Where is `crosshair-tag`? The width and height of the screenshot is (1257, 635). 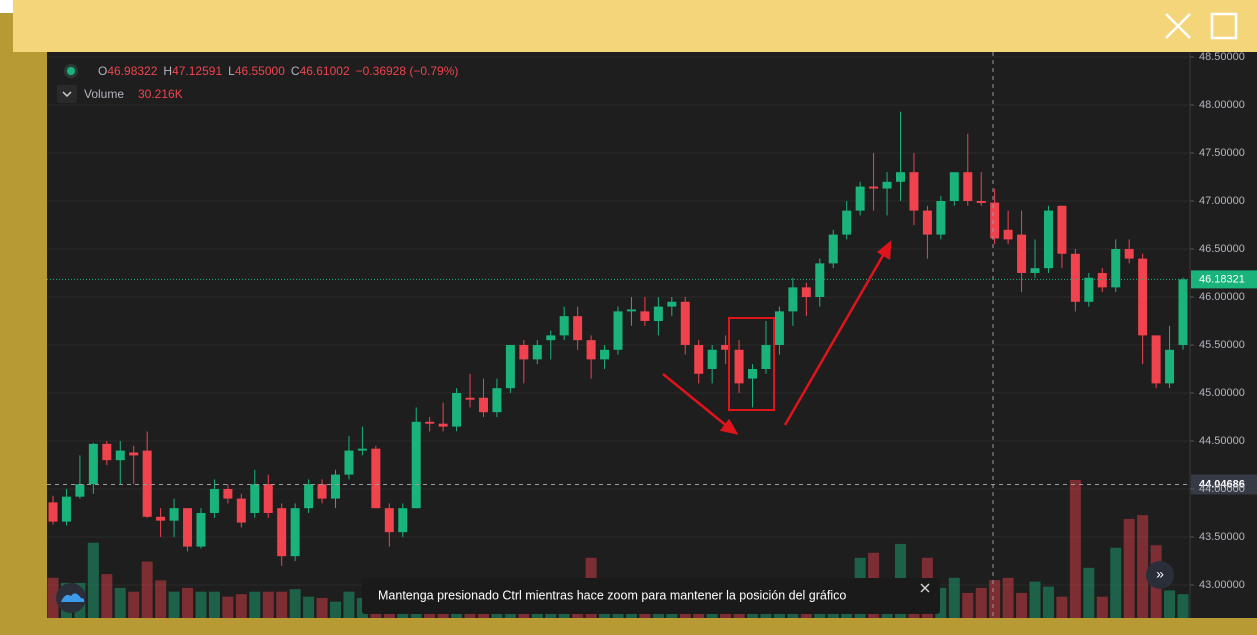 crosshair-tag is located at coordinates (1224, 484).